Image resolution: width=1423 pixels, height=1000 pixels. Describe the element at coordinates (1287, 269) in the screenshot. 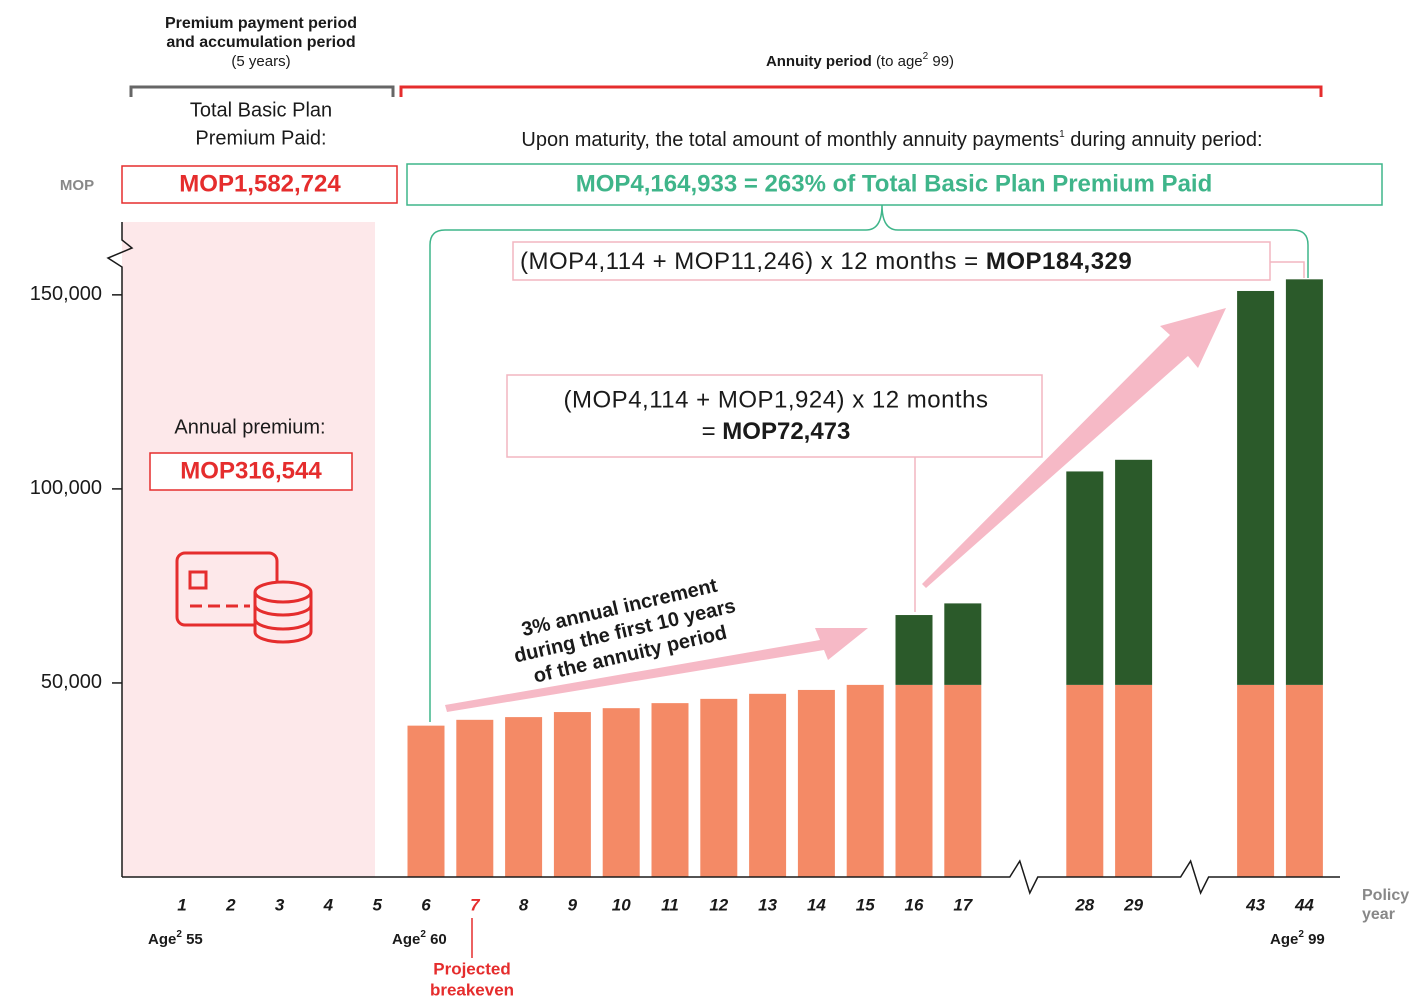

I see `connector` at that location.